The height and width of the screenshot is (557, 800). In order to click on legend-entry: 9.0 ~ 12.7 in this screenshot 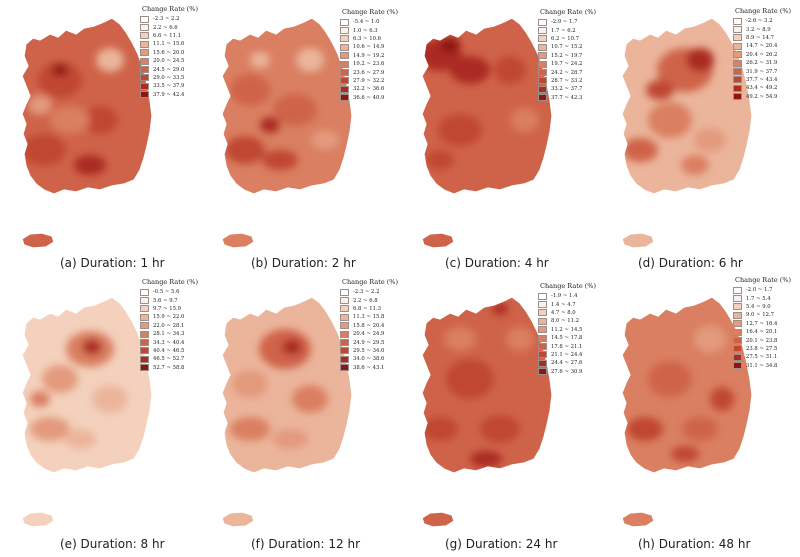, I will do `click(762, 315)`.